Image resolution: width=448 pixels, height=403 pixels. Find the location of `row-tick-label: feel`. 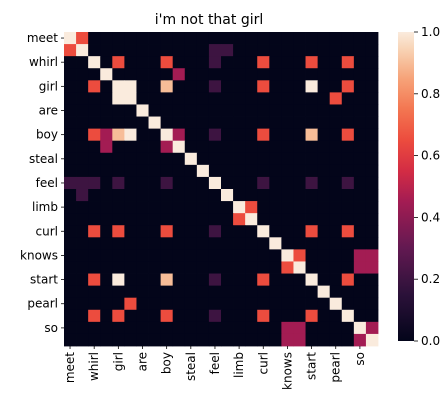

row-tick-label: feel is located at coordinates (47, 183).